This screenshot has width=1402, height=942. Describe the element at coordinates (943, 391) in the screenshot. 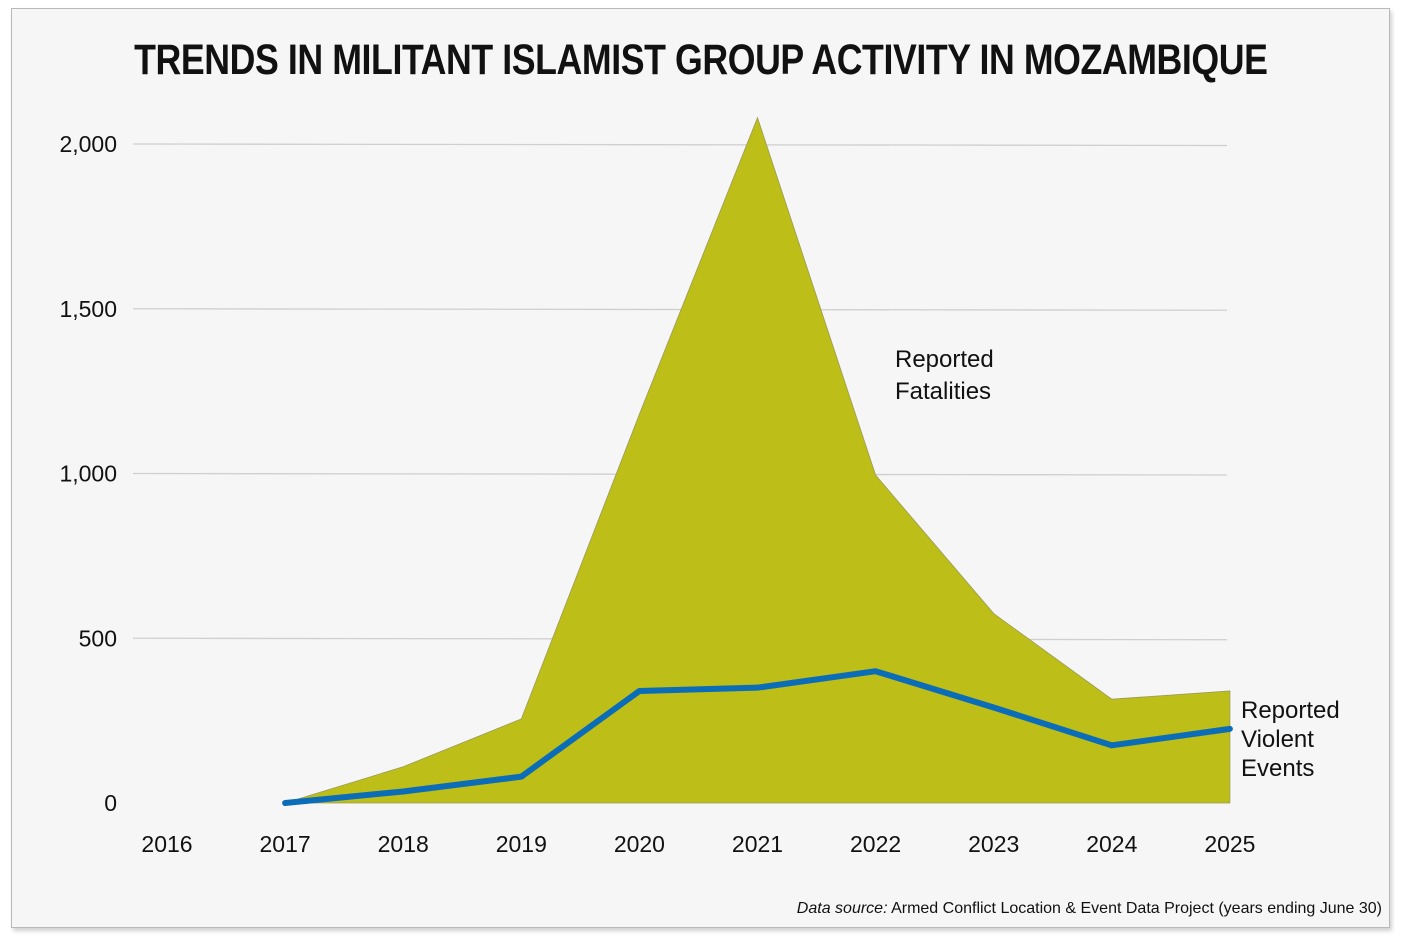

I see `fatalities-label-line: Fatalities` at that location.